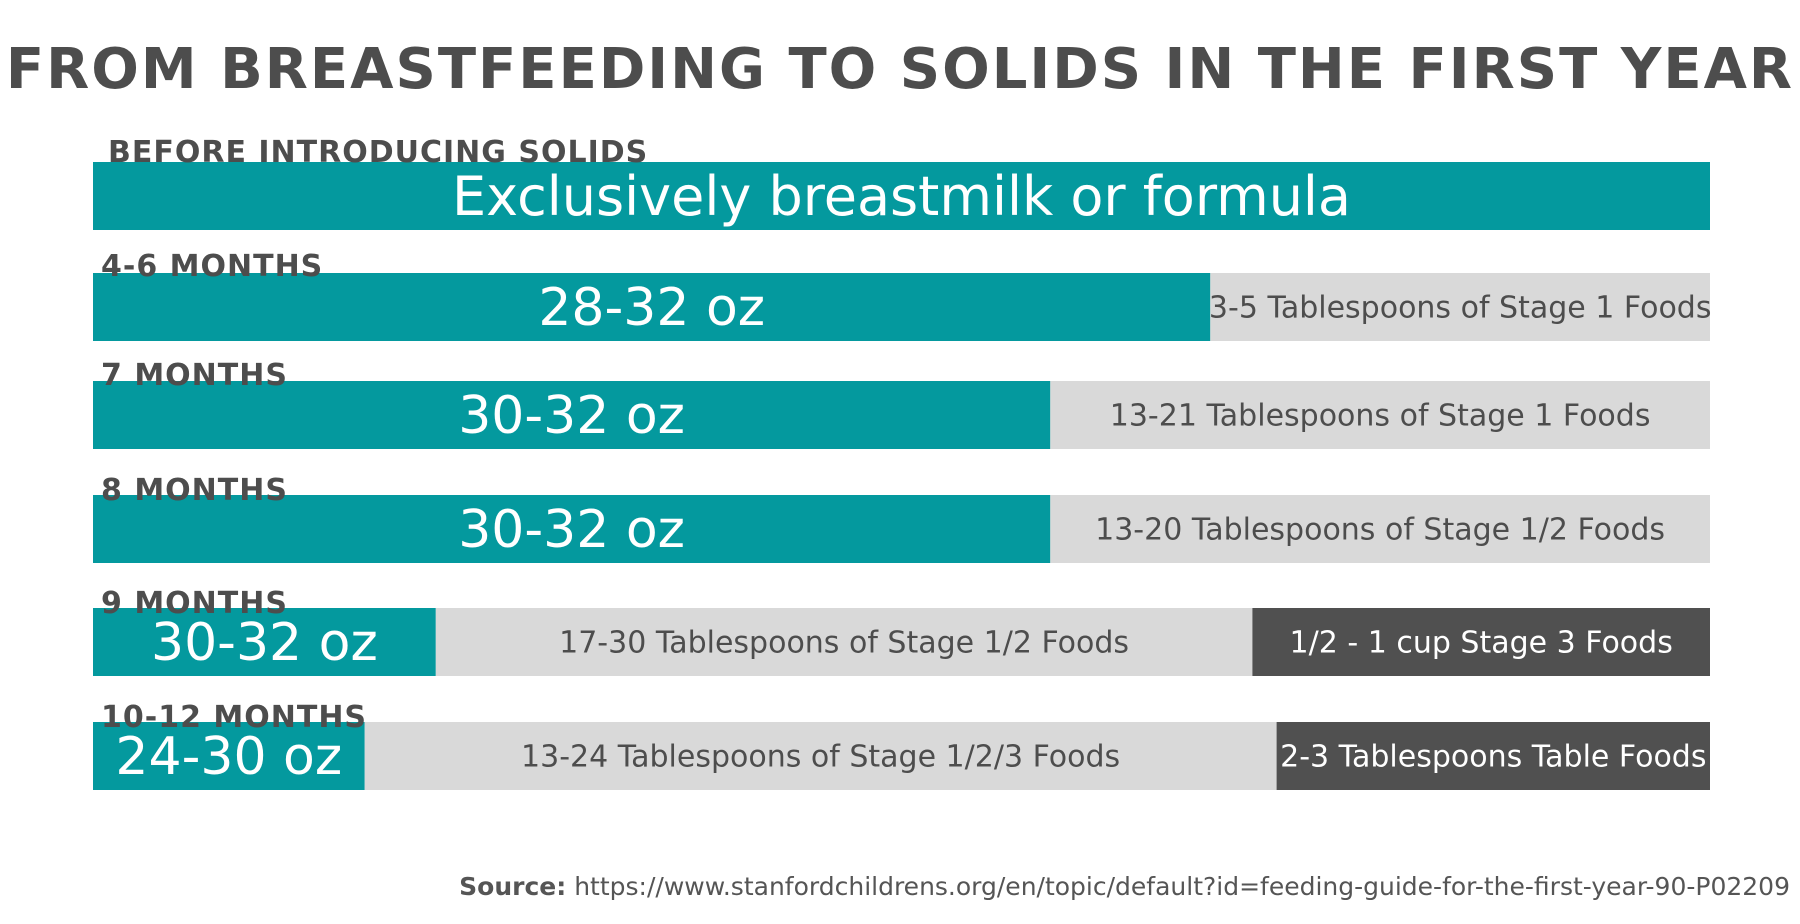  I want to click on bar-segment-label: 13-20 Tablespoons of Stage 1/2 Foods, so click(1380, 530).